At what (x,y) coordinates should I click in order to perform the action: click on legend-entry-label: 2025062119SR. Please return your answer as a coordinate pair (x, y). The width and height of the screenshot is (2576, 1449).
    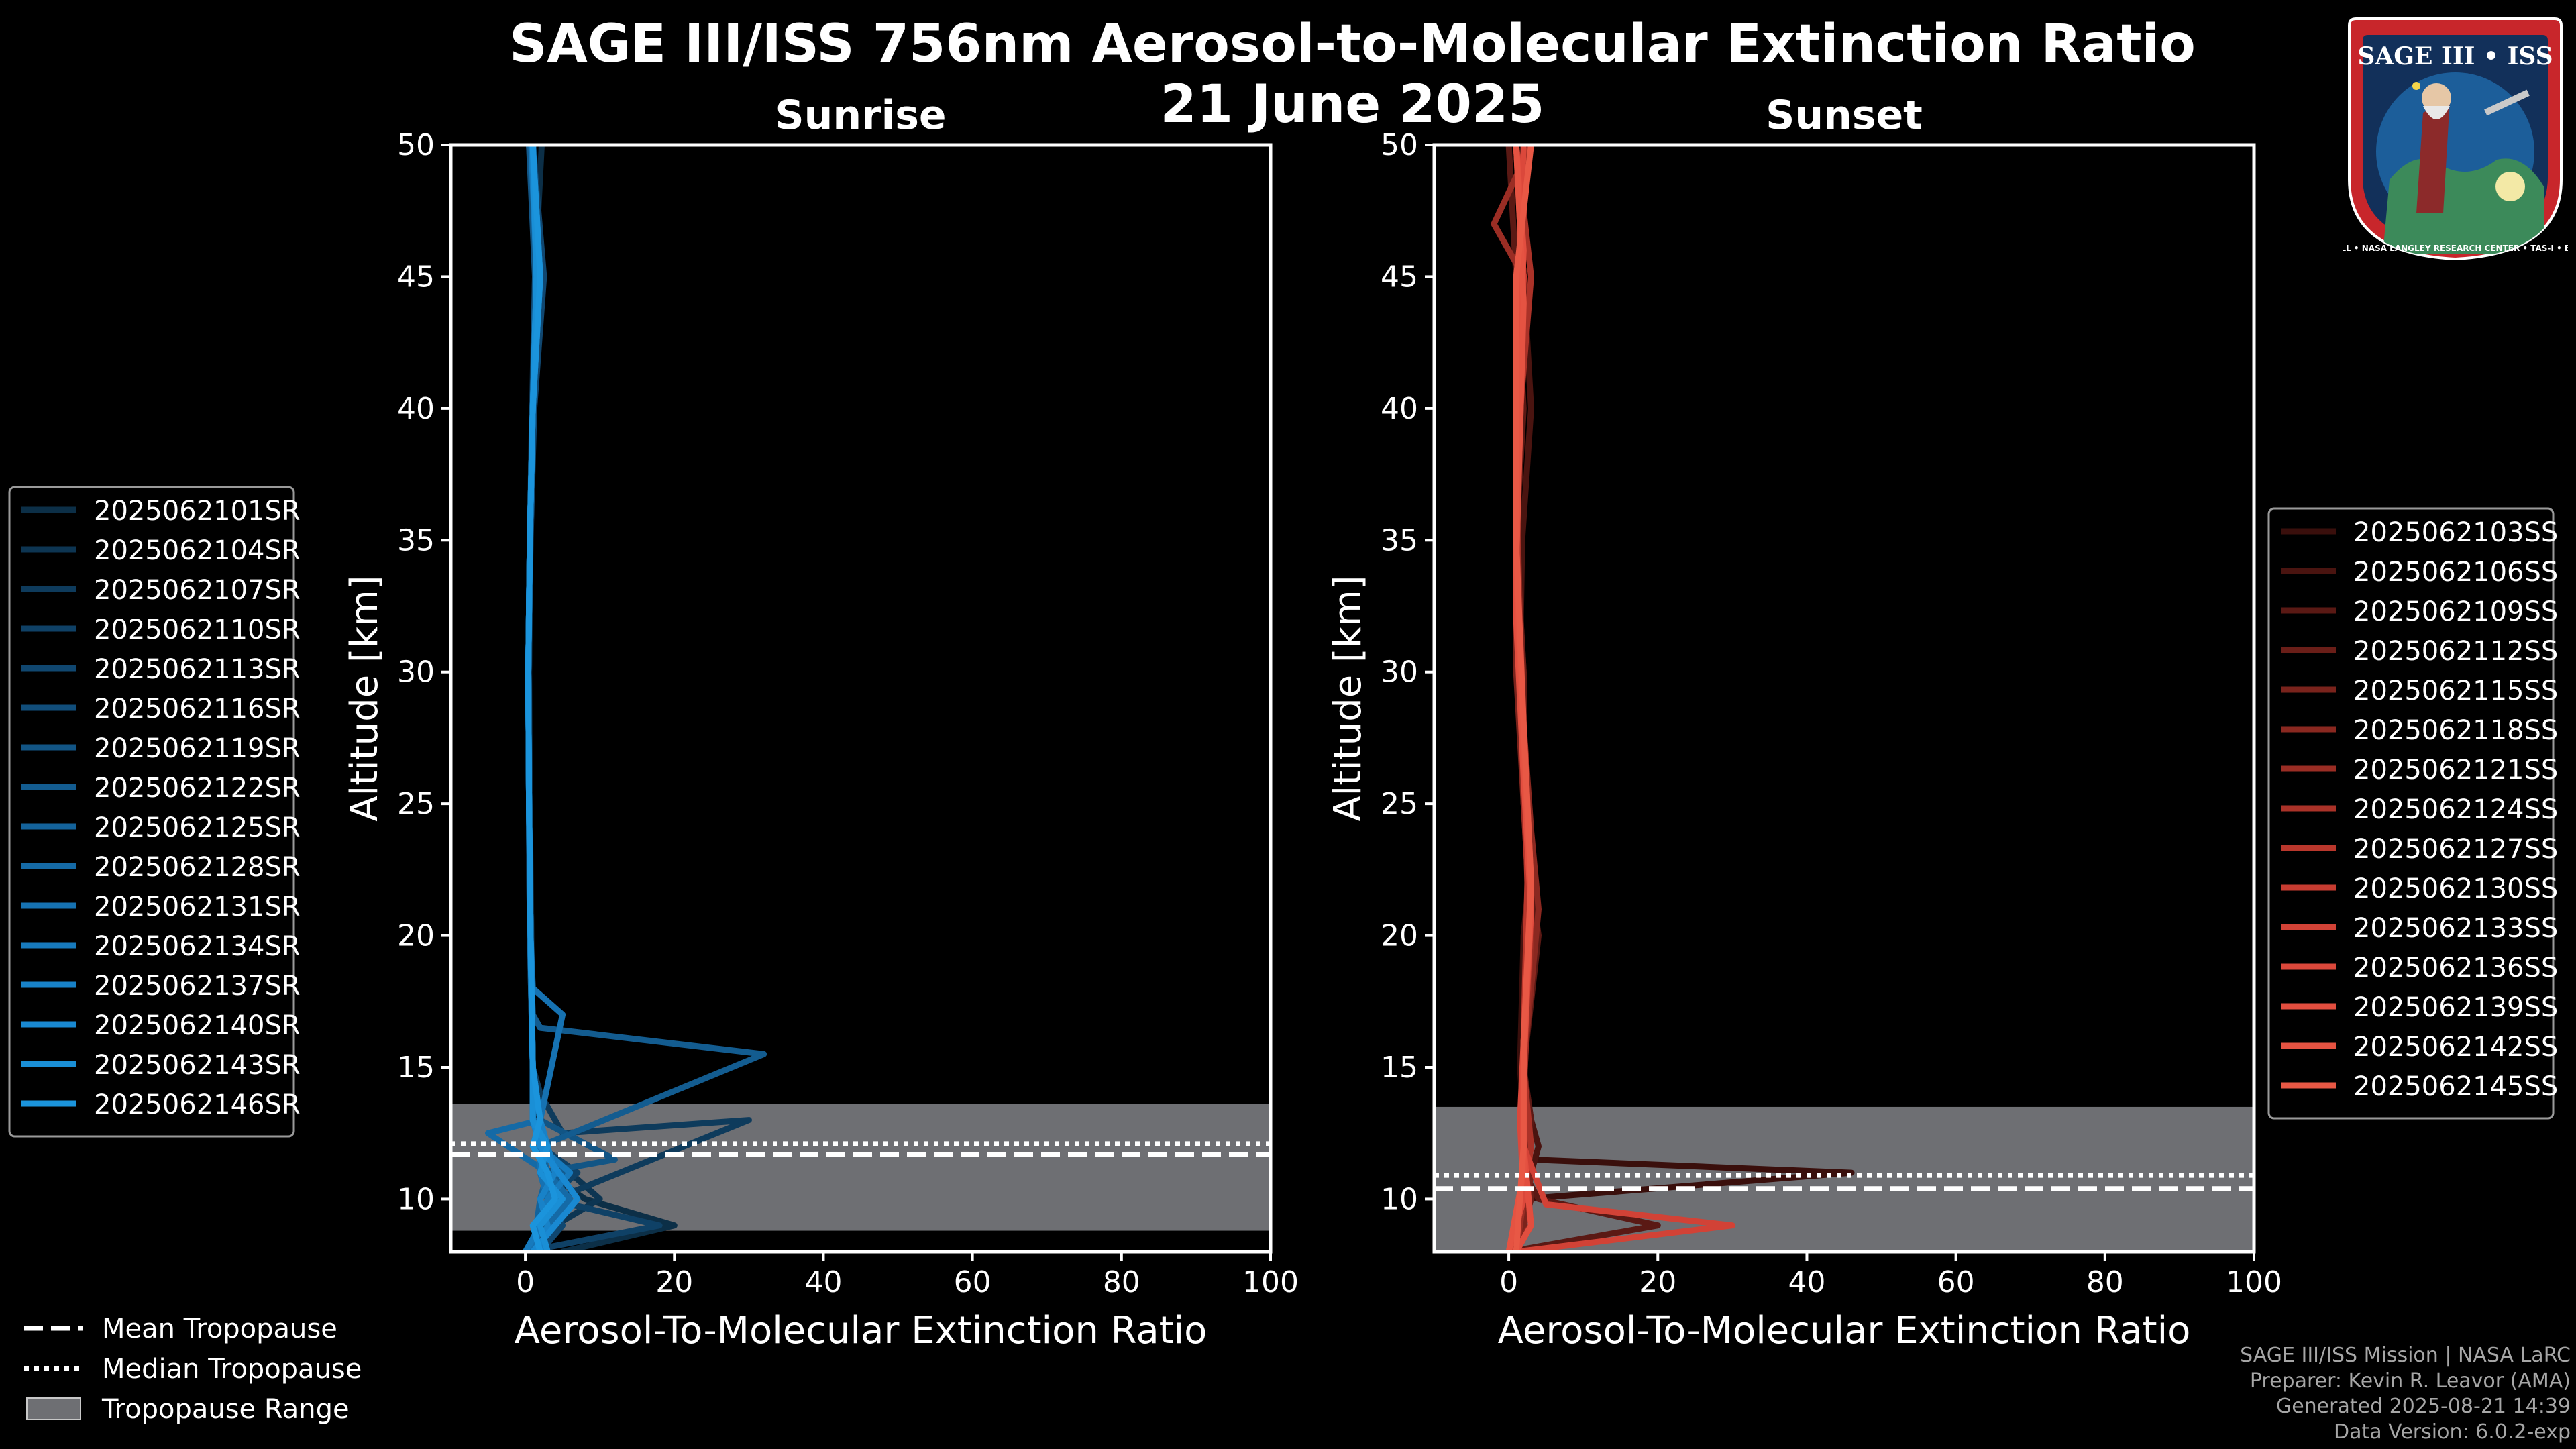
    Looking at the image, I should click on (197, 748).